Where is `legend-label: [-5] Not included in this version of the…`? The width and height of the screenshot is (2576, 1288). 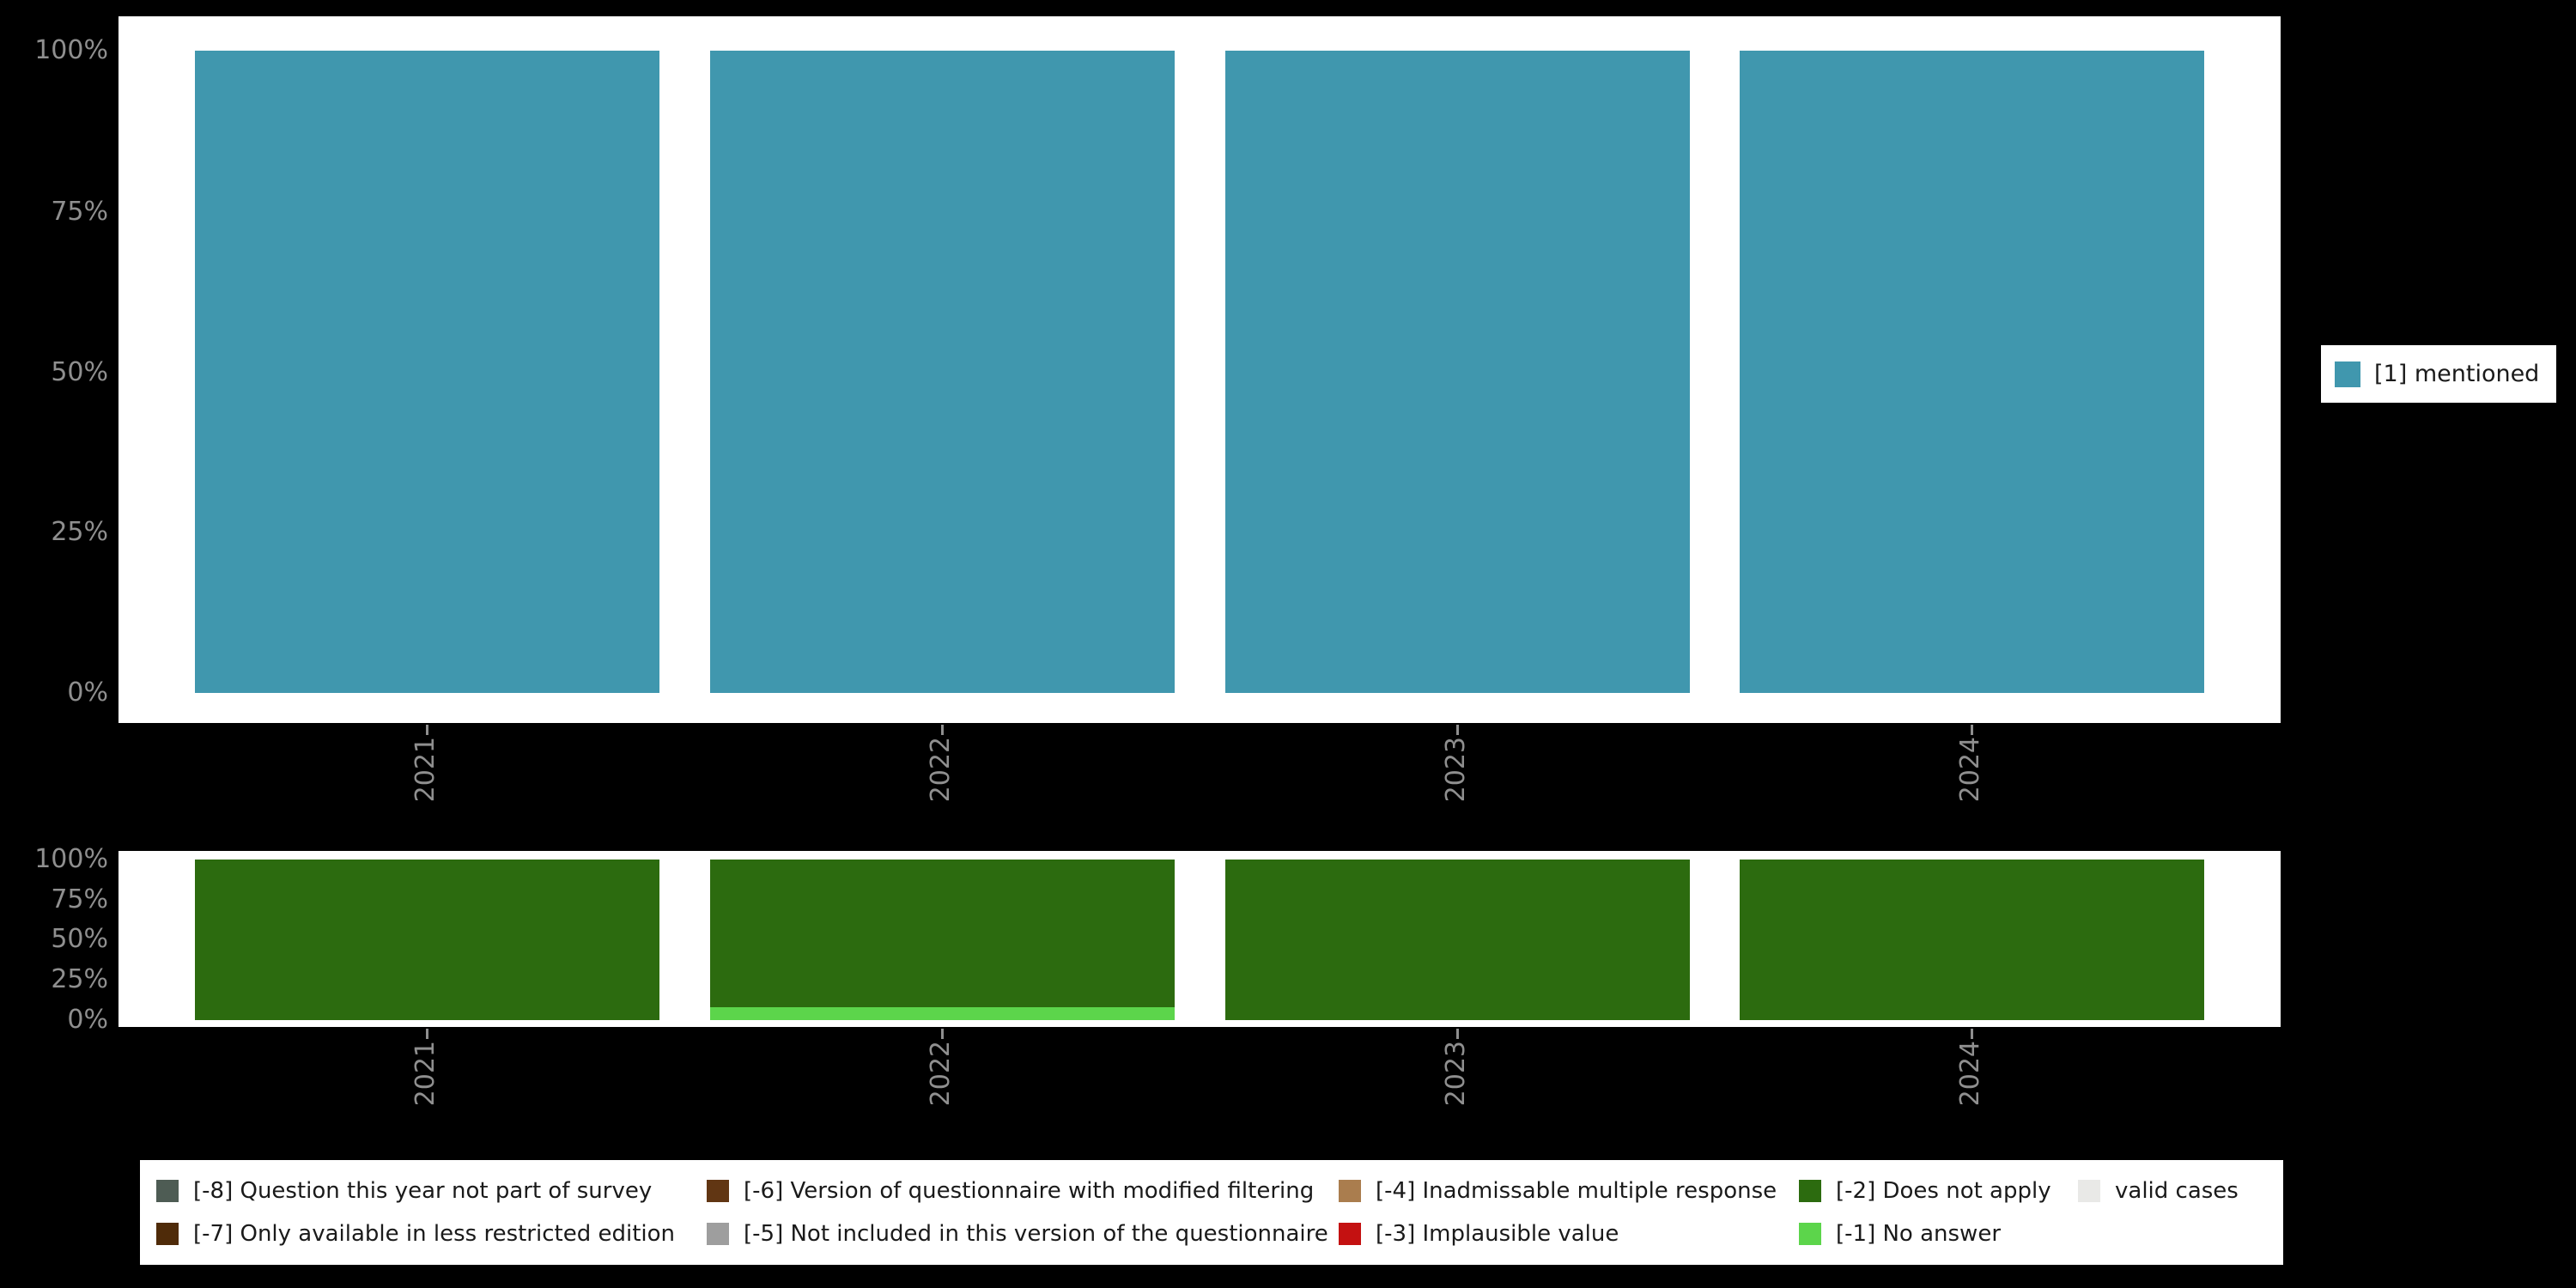
legend-label: [-5] Not included in this version of the… is located at coordinates (1036, 1234).